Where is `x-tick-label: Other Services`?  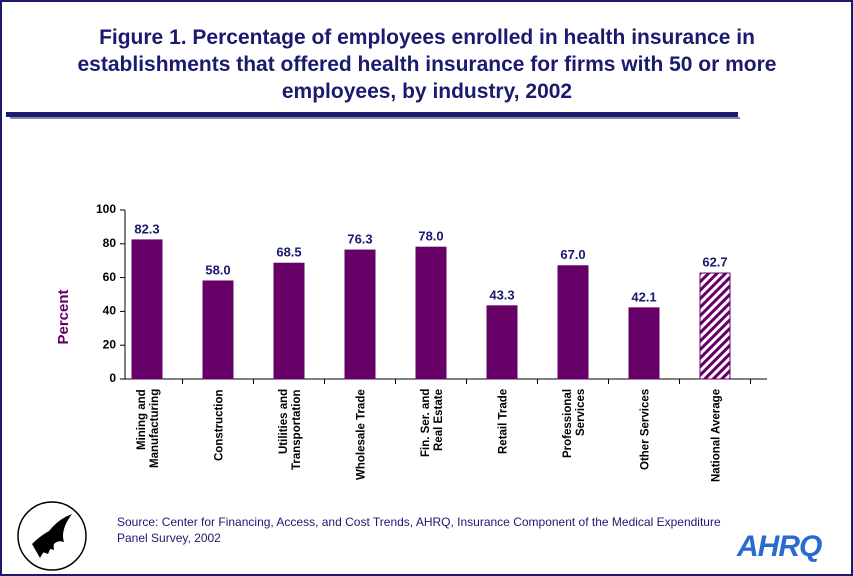
x-tick-label: Other Services is located at coordinates (645, 430).